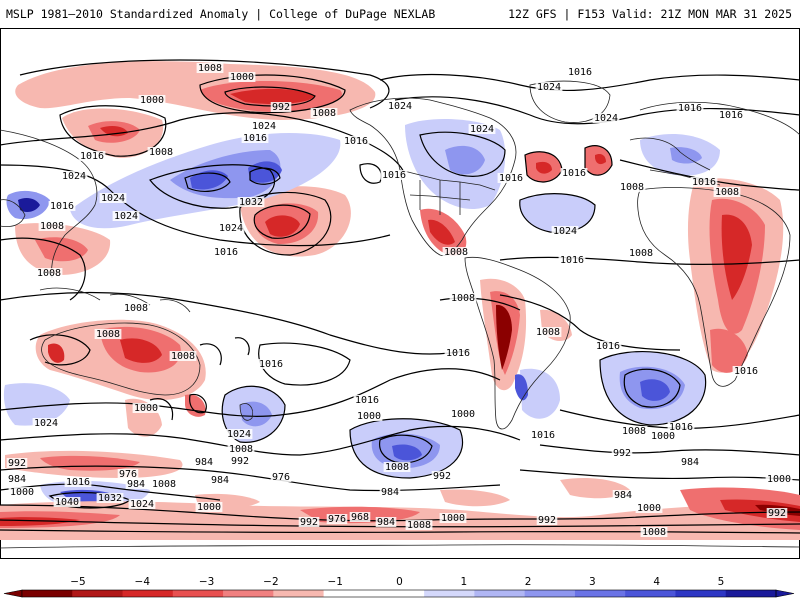 The width and height of the screenshot is (800, 600). I want to click on colorbar-tick-label: −4, so click(143, 582).